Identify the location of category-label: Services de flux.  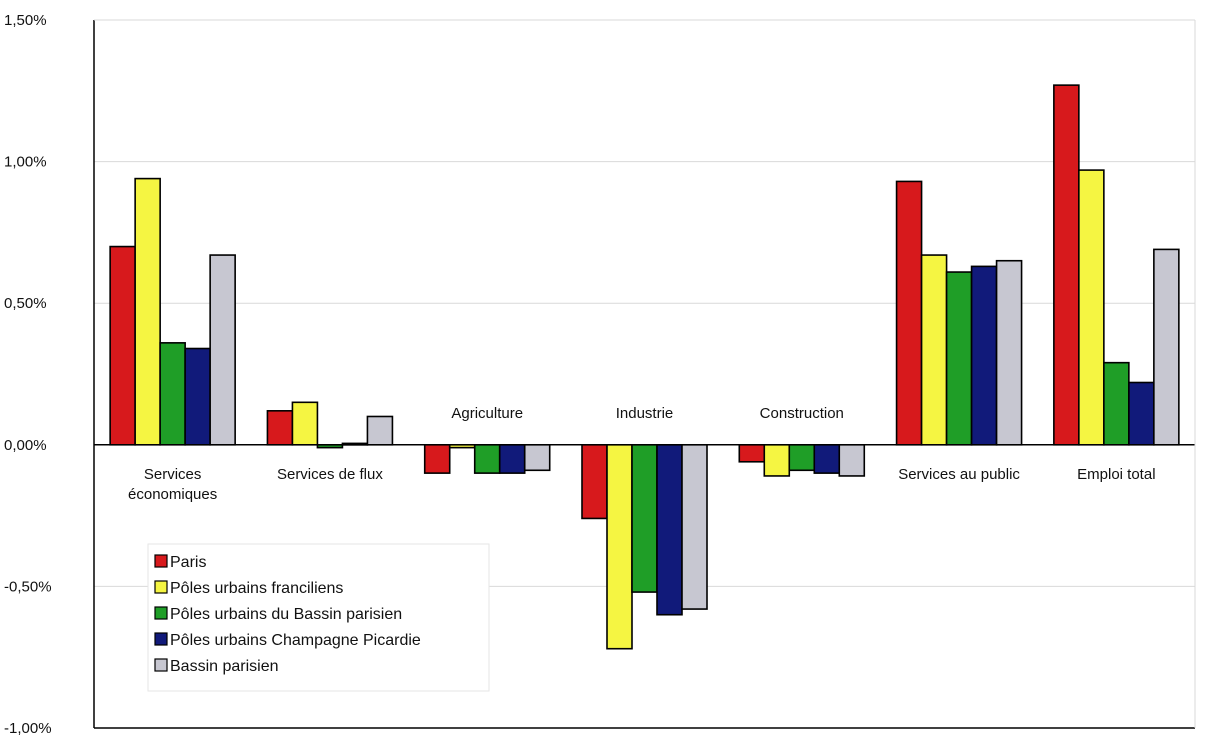
(330, 474).